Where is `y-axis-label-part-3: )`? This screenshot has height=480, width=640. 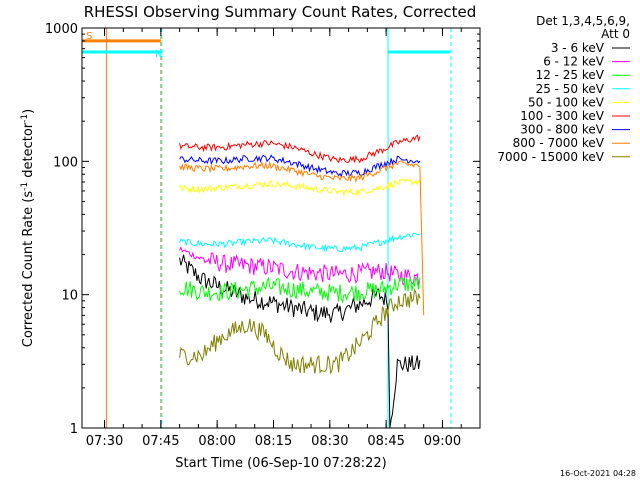 y-axis-label-part-3: ) is located at coordinates (28, 111).